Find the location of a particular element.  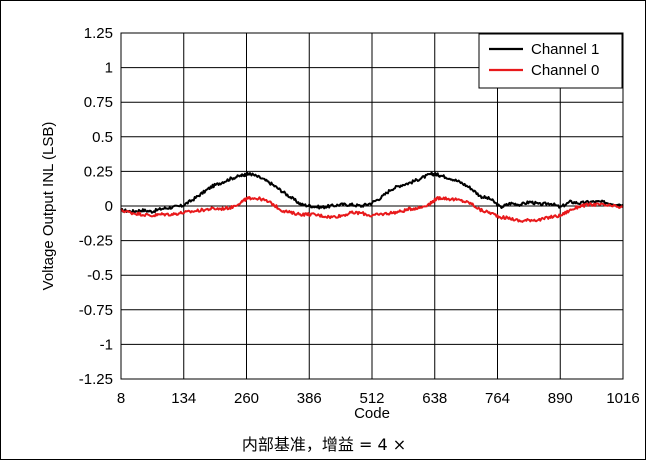

y-tick-label: 0.5 is located at coordinates (102, 137).